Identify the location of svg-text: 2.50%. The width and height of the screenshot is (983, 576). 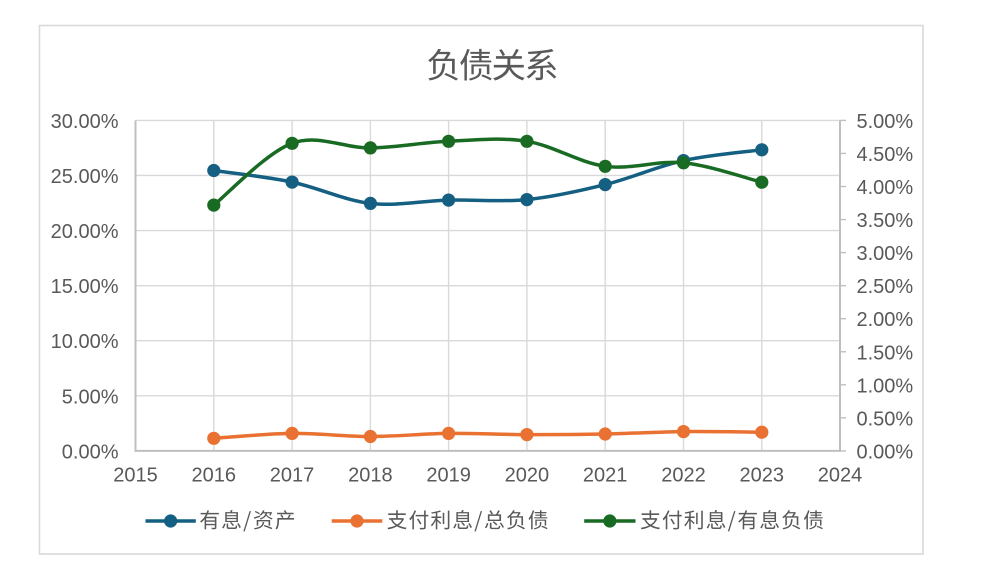
(885, 287).